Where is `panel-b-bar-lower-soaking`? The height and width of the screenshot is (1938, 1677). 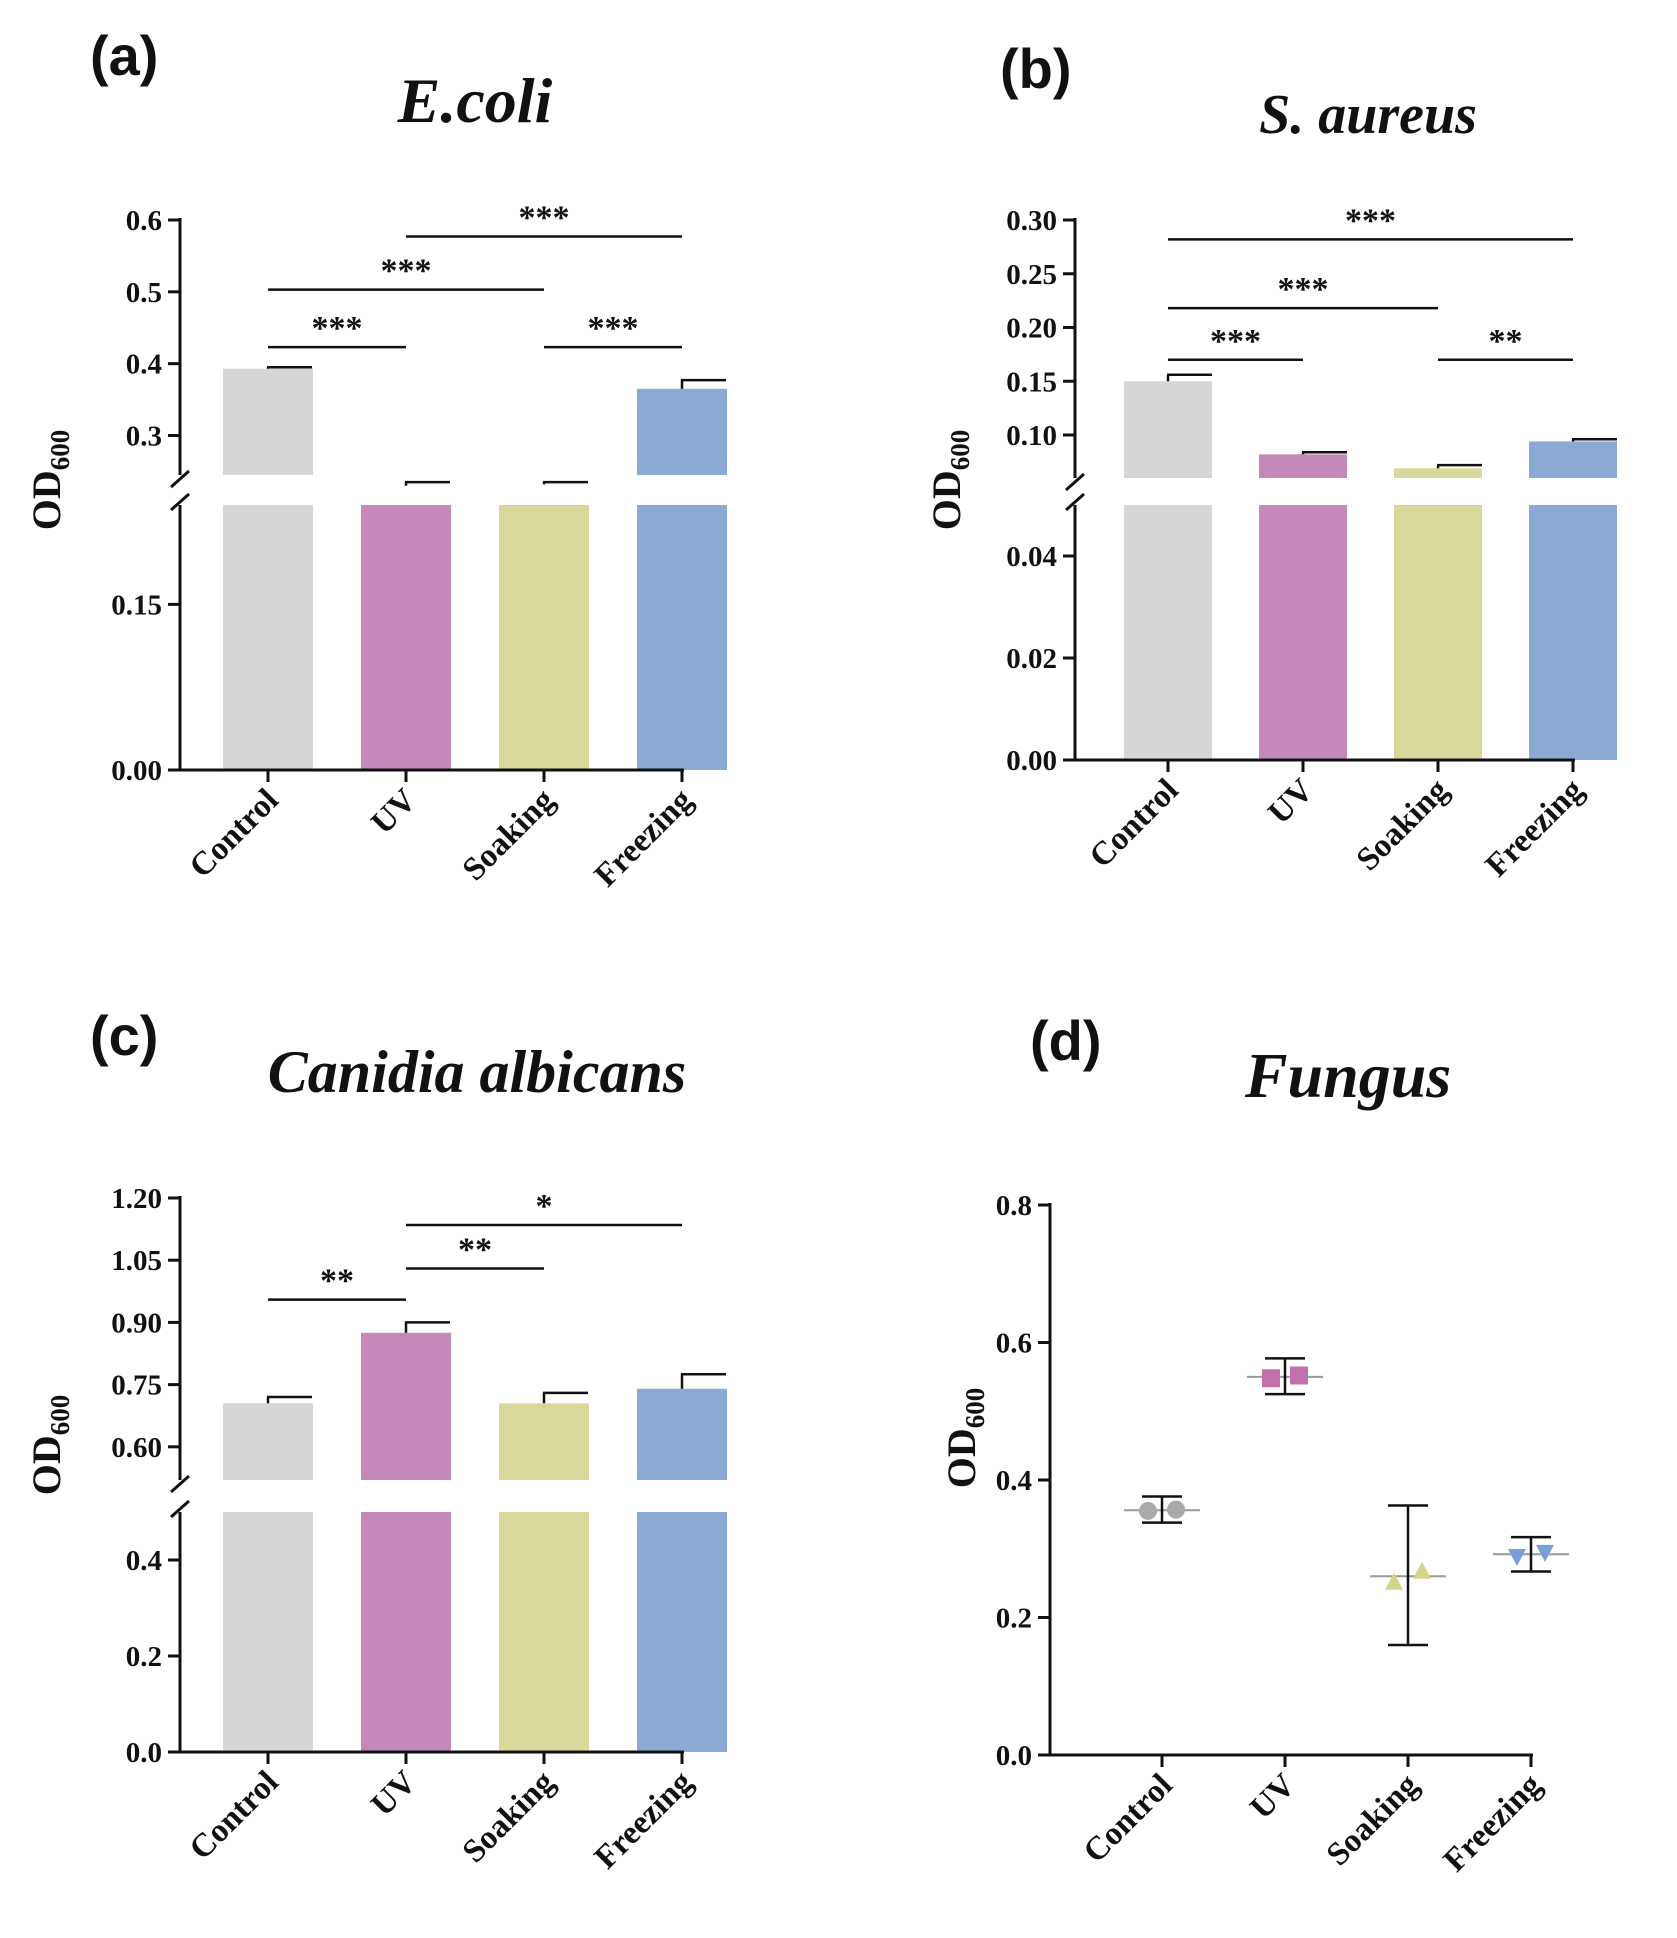
panel-b-bar-lower-soaking is located at coordinates (1438, 632).